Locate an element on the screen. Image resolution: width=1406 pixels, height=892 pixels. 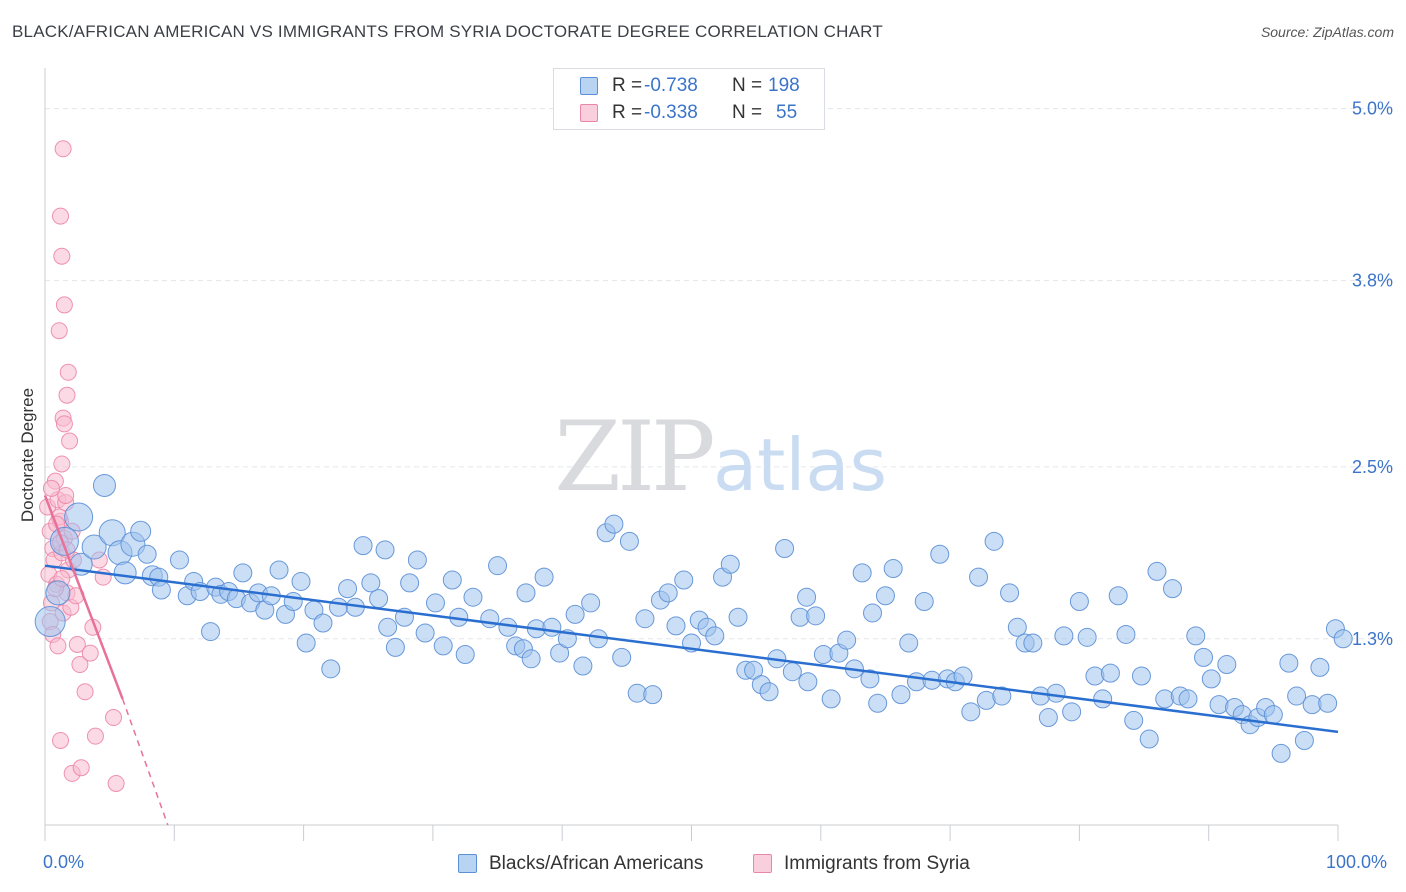
x-tick-min: 0.0% is located at coordinates (64, 862).